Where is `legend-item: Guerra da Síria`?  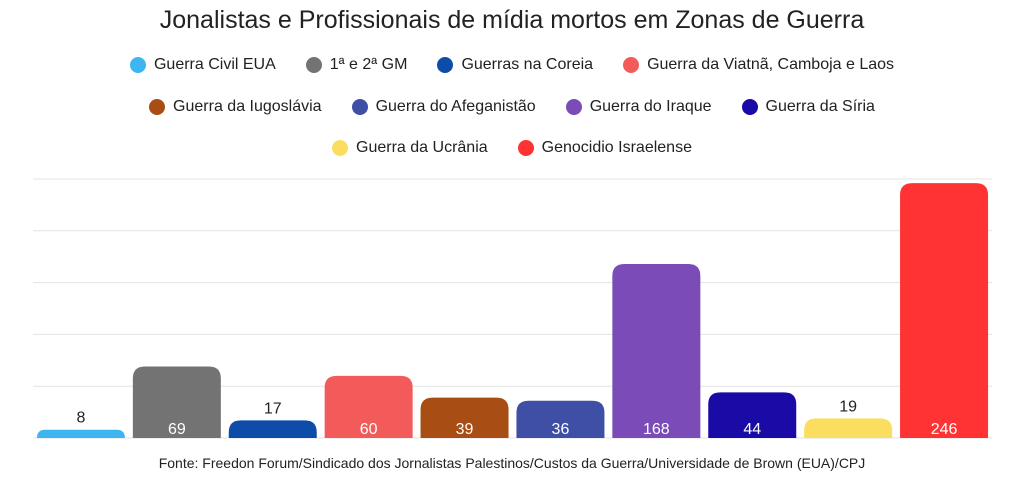
legend-item: Guerra da Síria is located at coordinates (808, 107).